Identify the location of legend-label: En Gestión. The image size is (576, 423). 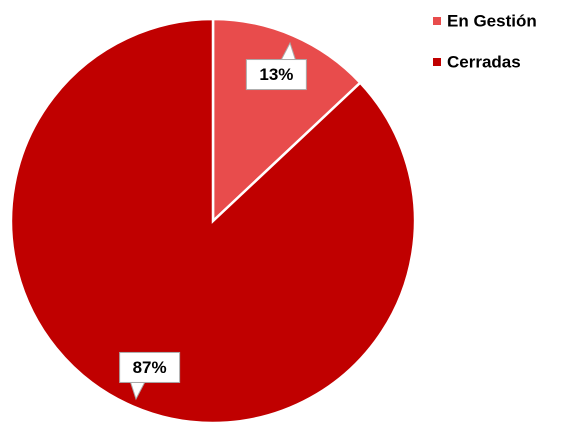
(492, 20).